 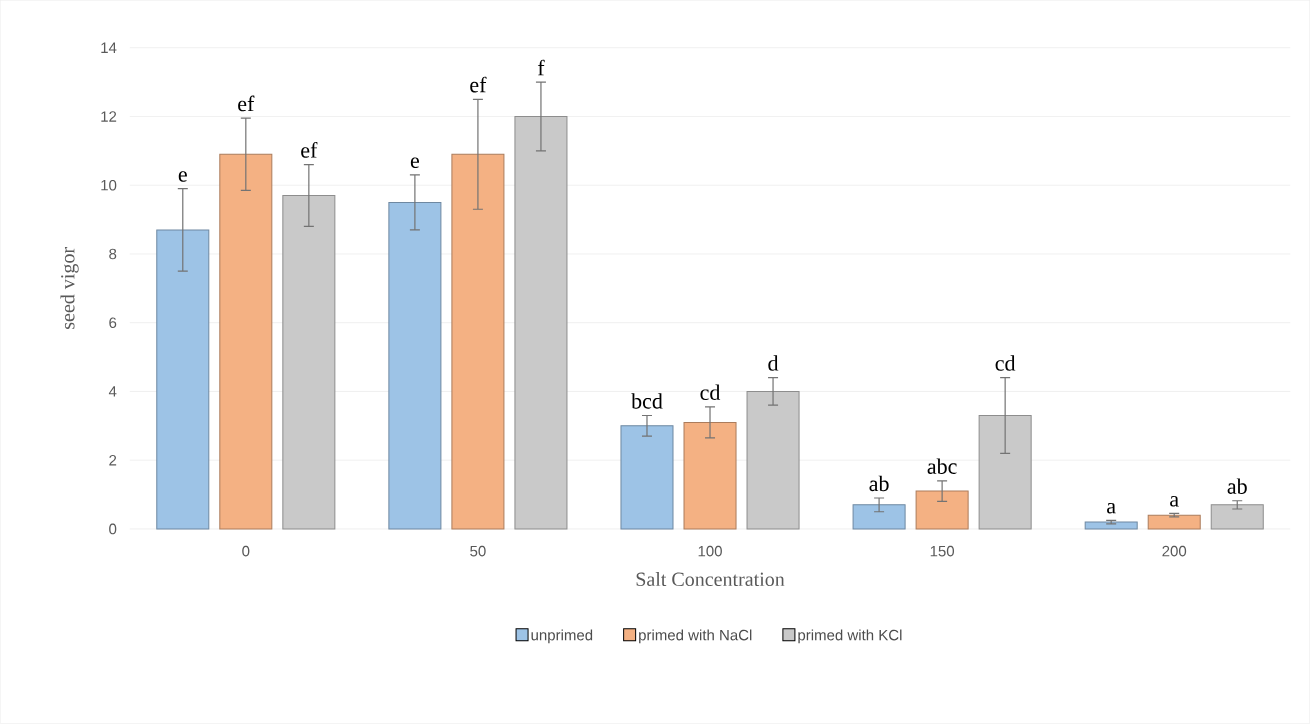 I want to click on y-axis-title: seed vigor, so click(x=69, y=288).